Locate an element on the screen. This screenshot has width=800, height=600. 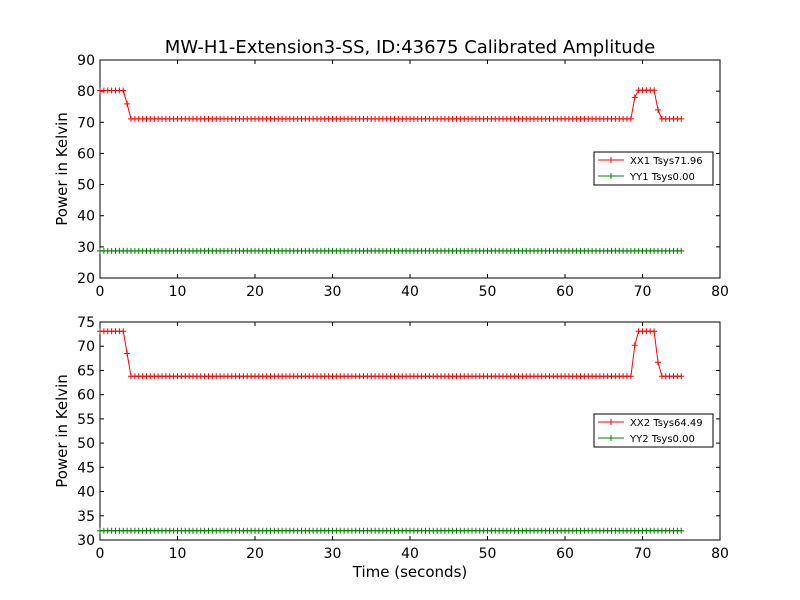
y-tick-label: 90 is located at coordinates (86, 61).